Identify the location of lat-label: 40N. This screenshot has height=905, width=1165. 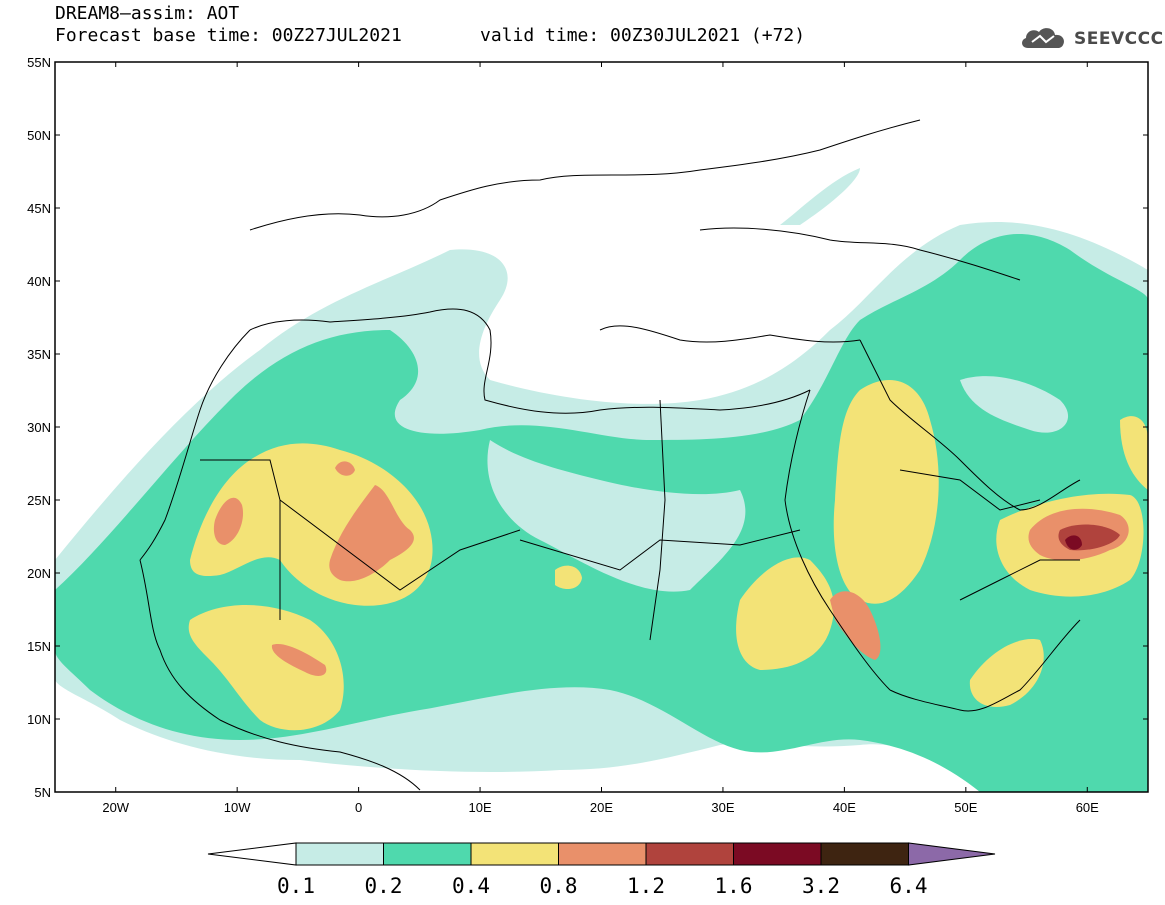
(39, 281).